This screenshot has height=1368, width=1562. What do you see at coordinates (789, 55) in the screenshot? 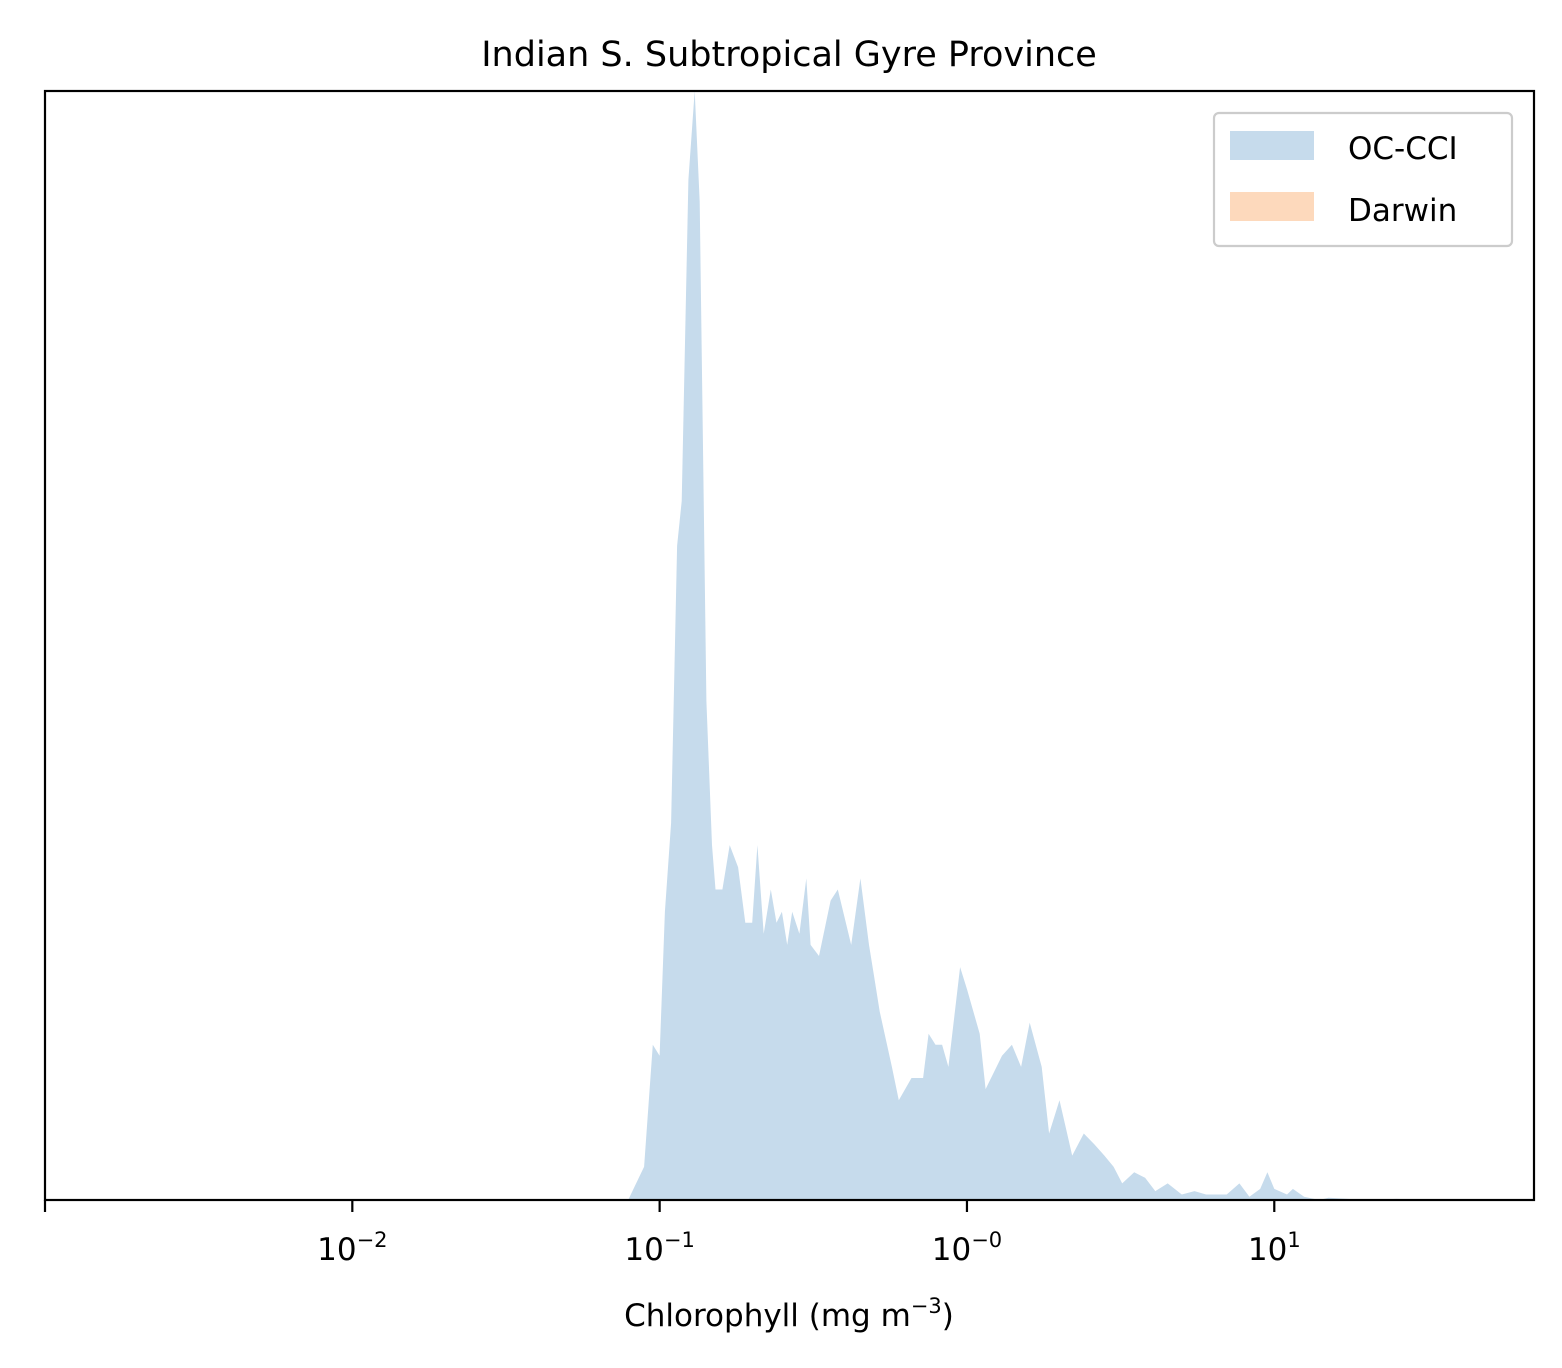
I see `chart-title: Indian S. Subtropical Gyre Province` at bounding box center [789, 55].